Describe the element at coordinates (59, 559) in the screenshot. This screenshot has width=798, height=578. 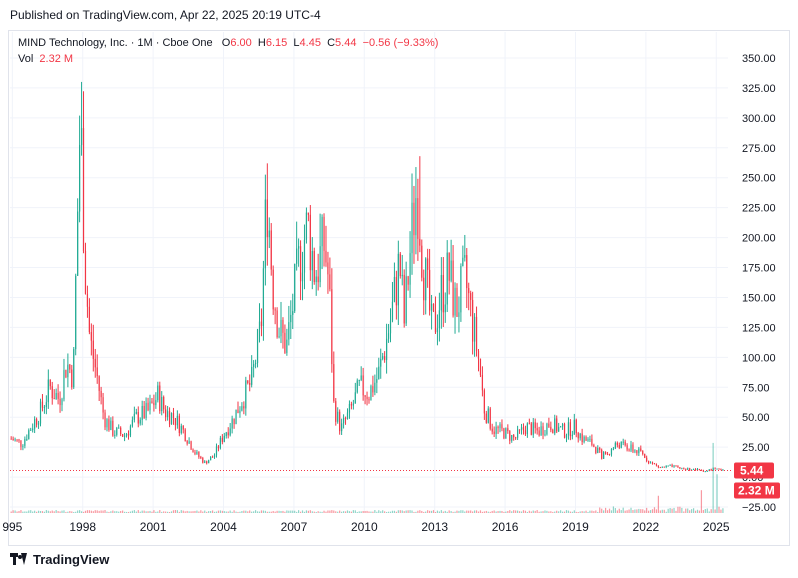
I see `tradingview-branding: TradingView` at that location.